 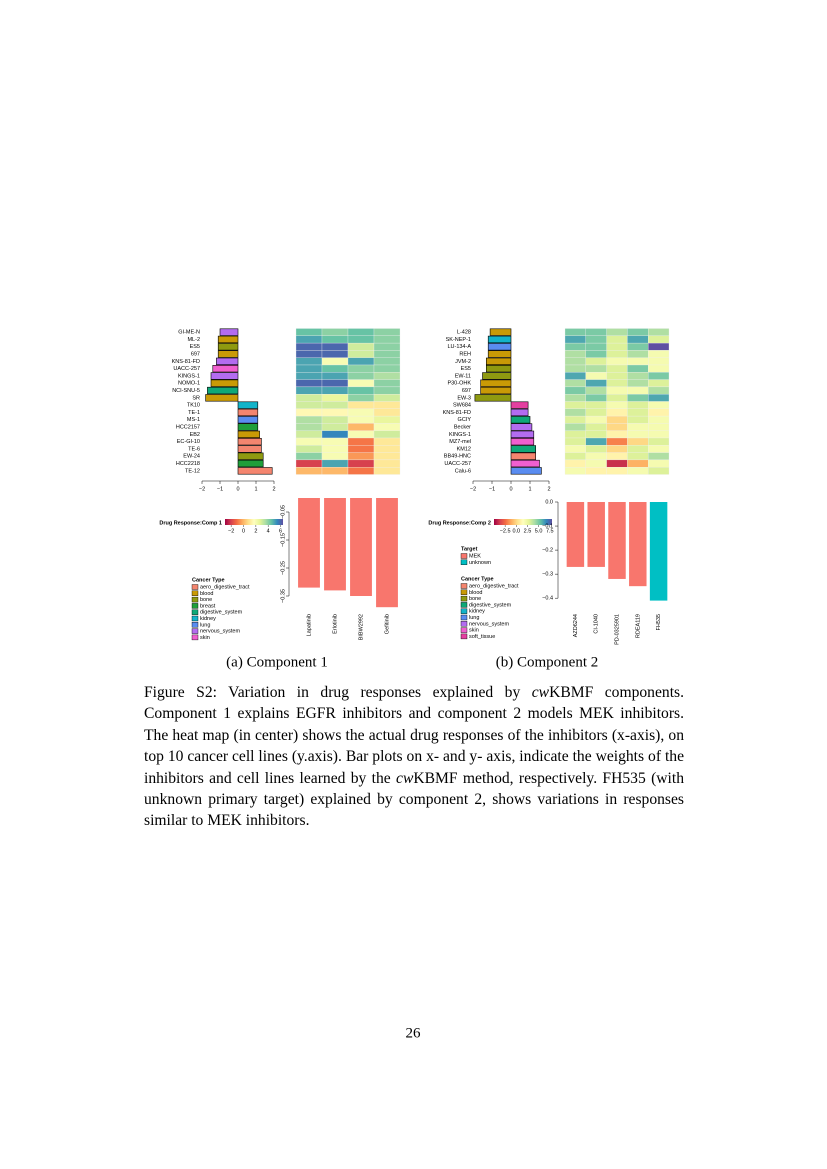 What do you see at coordinates (194, 449) in the screenshot?
I see `cell-line-label: TE-6` at bounding box center [194, 449].